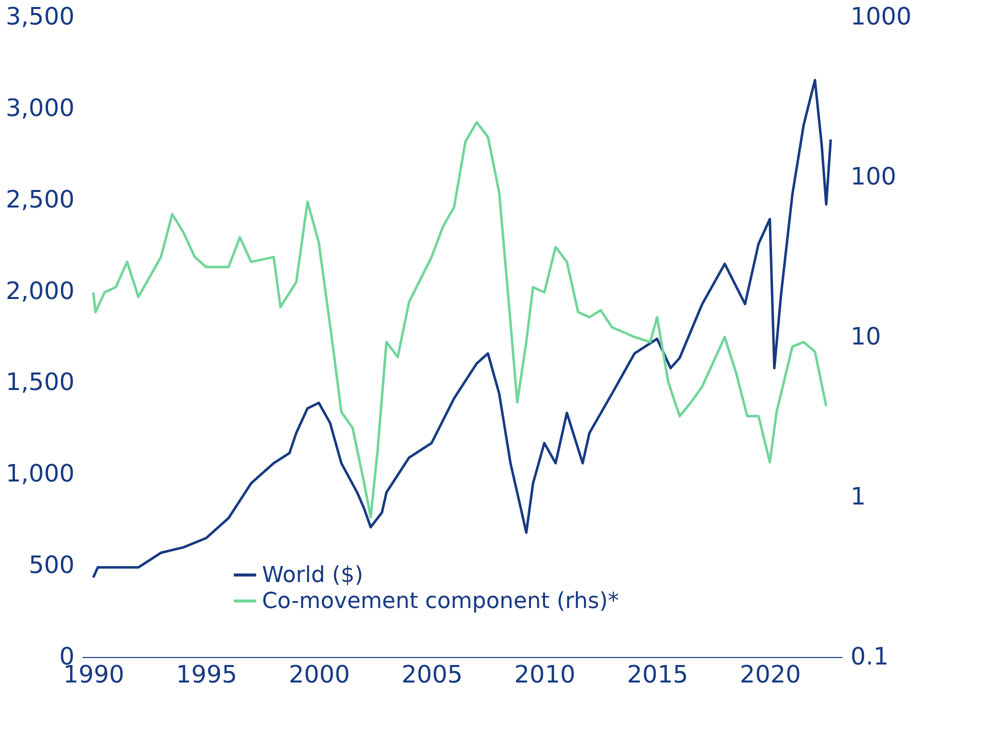 The image size is (991, 730). I want to click on legend-label: World ($), so click(313, 575).